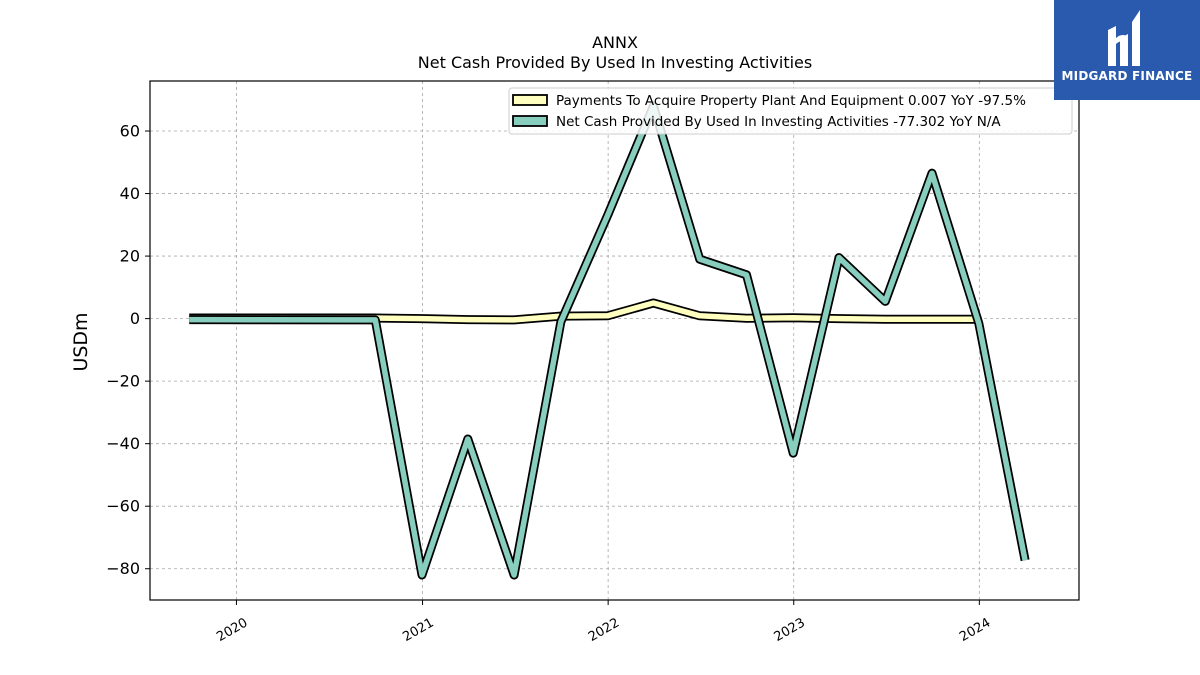  I want to click on brand-name: MIDGARD FINANCE, so click(1127, 76).